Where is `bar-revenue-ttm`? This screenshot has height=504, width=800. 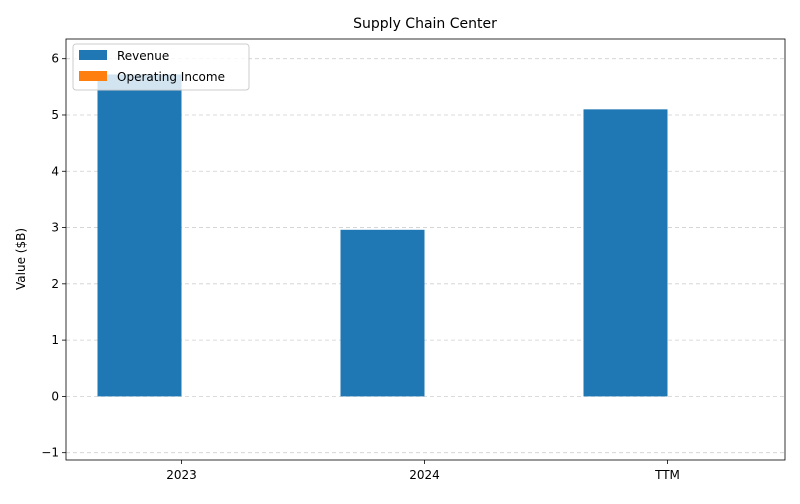
bar-revenue-ttm is located at coordinates (625, 253).